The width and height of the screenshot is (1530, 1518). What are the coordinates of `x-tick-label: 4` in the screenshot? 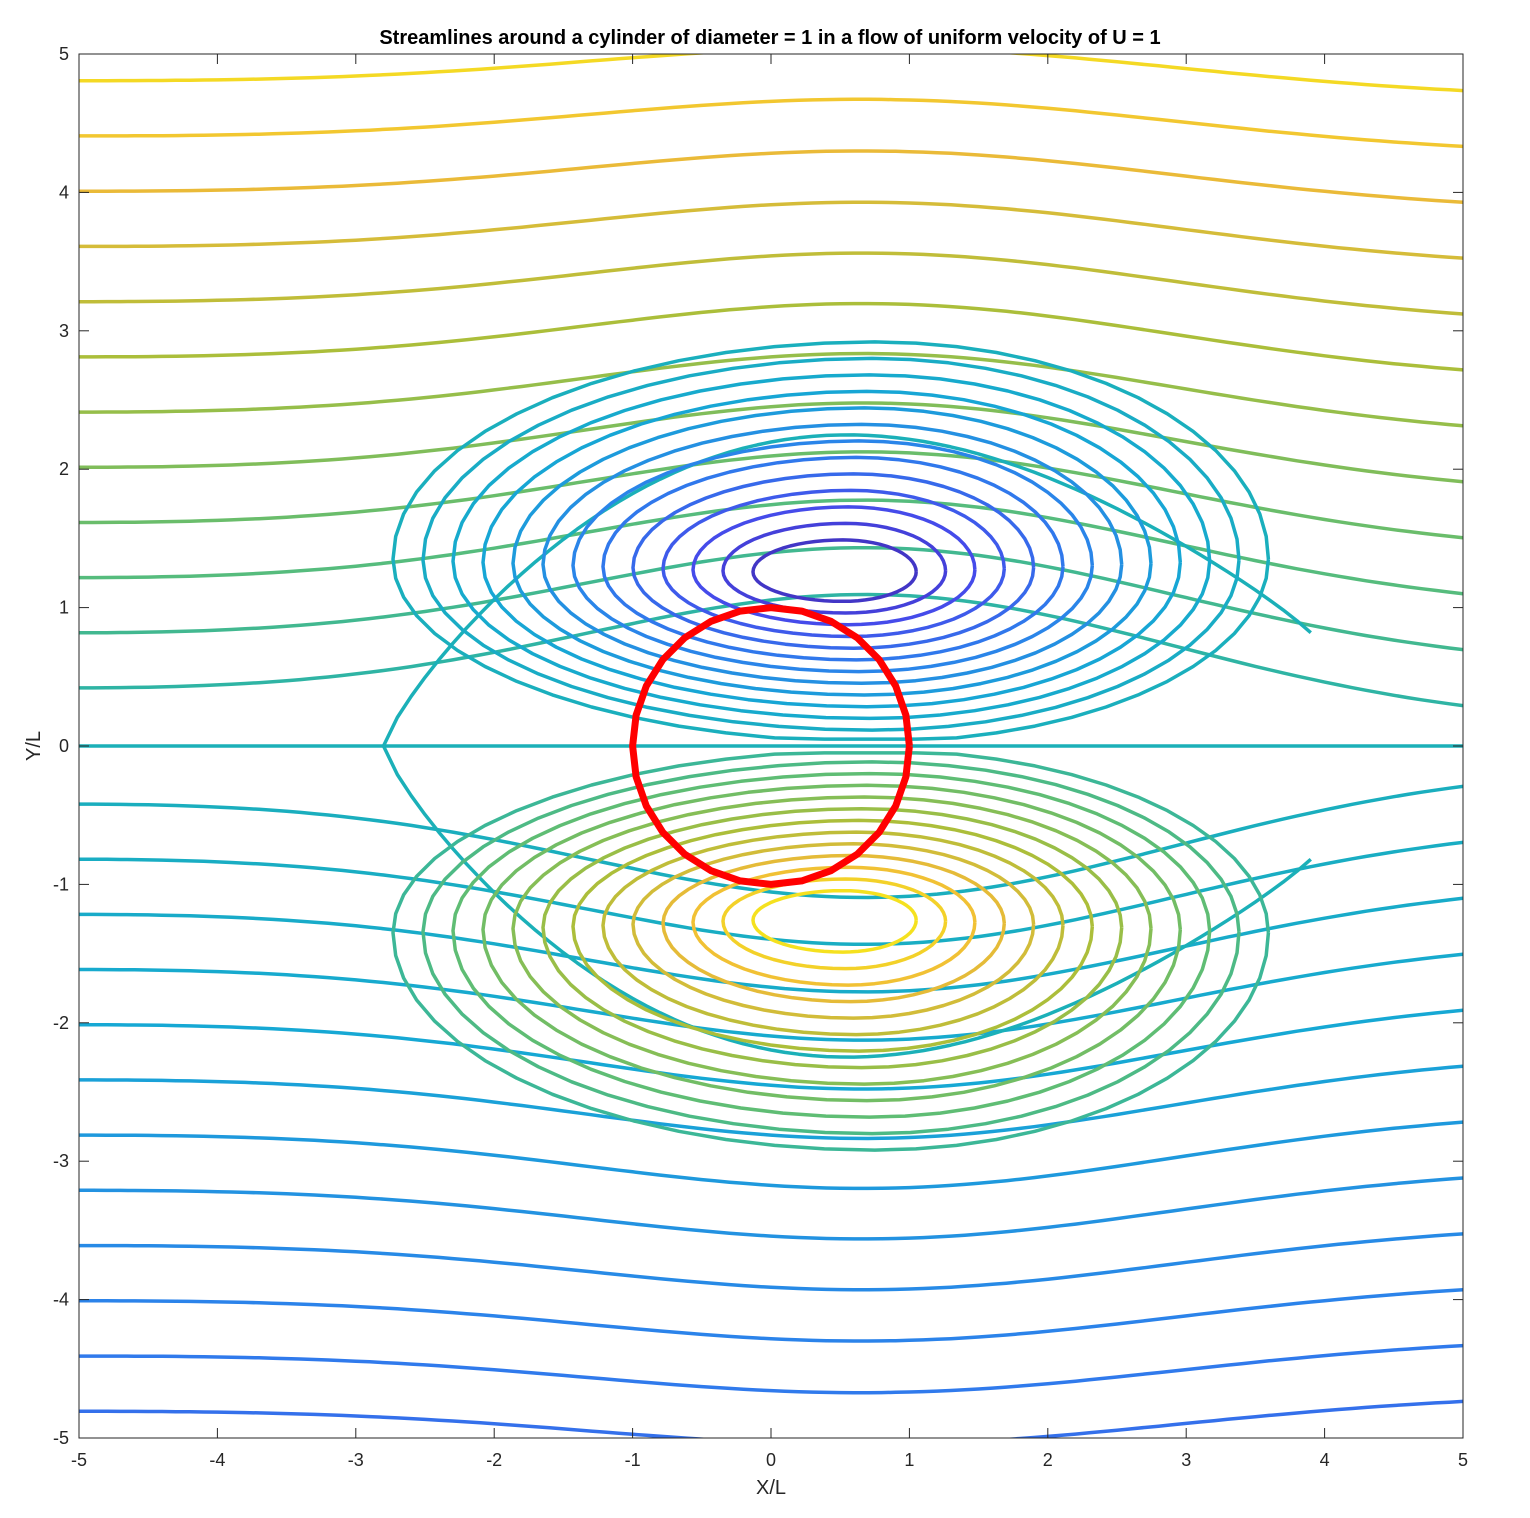 It's located at (1325, 1460).